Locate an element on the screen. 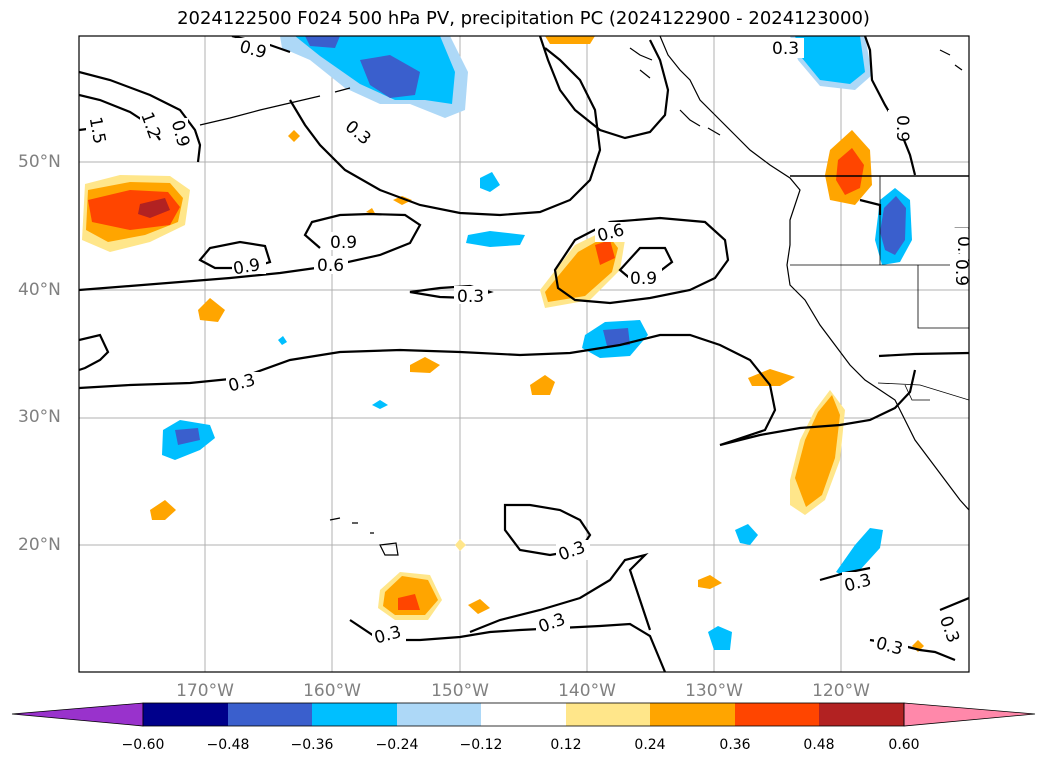  colorbar-tick-label: 0.12 is located at coordinates (566, 745).